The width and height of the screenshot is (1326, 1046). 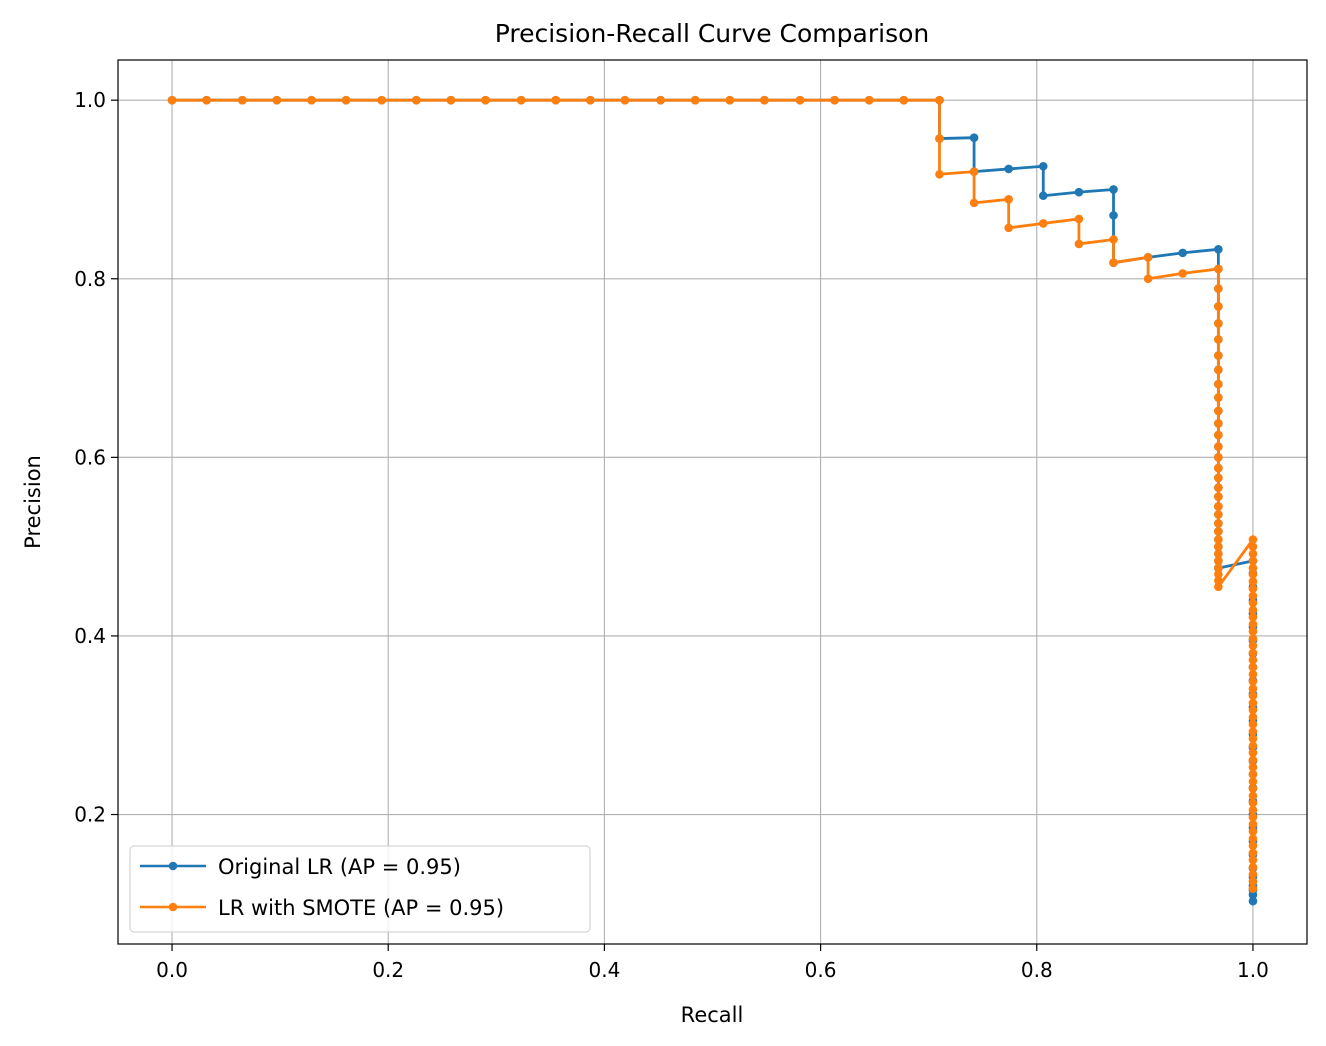 I want to click on x-tick-label: 0.6, so click(x=821, y=970).